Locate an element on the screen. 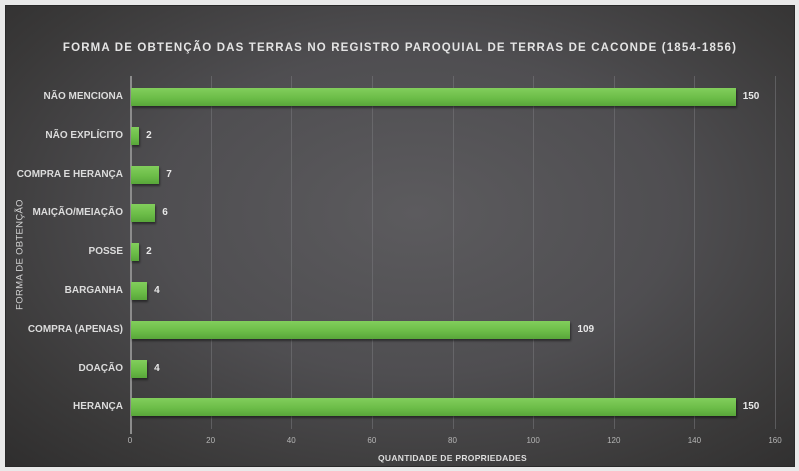 The image size is (799, 471). x-tick-label: 0 is located at coordinates (130, 440).